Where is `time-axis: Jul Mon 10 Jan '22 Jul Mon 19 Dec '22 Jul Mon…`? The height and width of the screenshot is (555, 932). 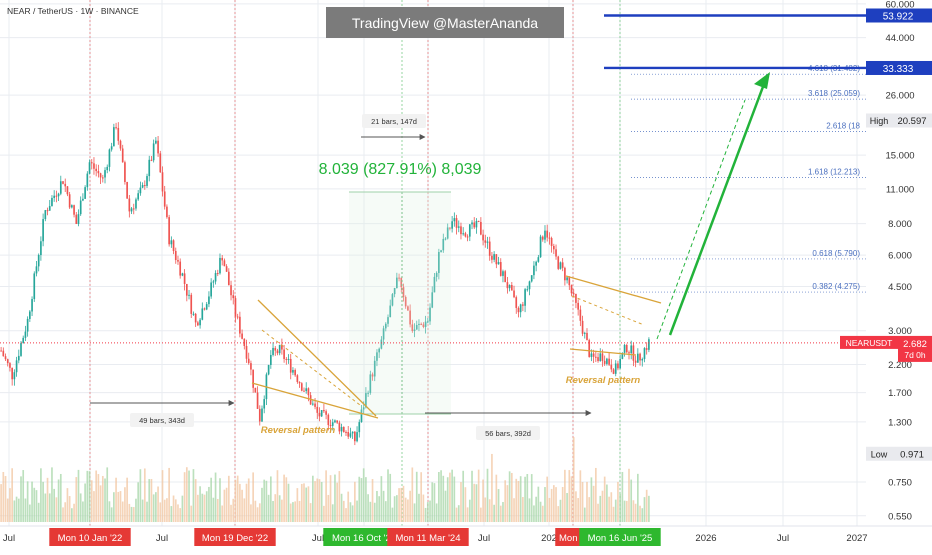
time-axis: Jul Mon 10 Jan '22 Jul Mon 19 Dec '22 Jul Mon… is located at coordinates (466, 537).